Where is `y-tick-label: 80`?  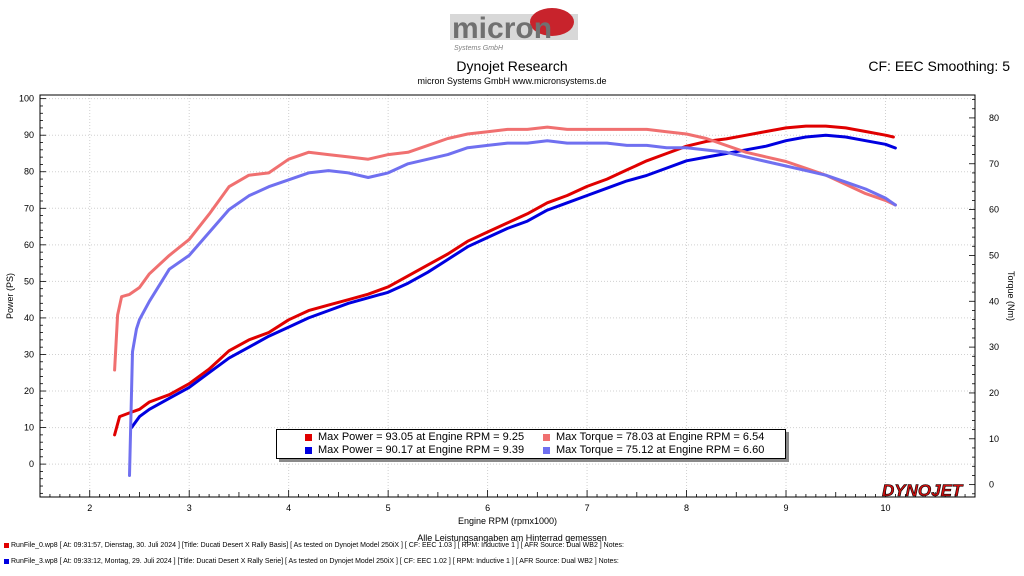 y-tick-label: 80 is located at coordinates (29, 172).